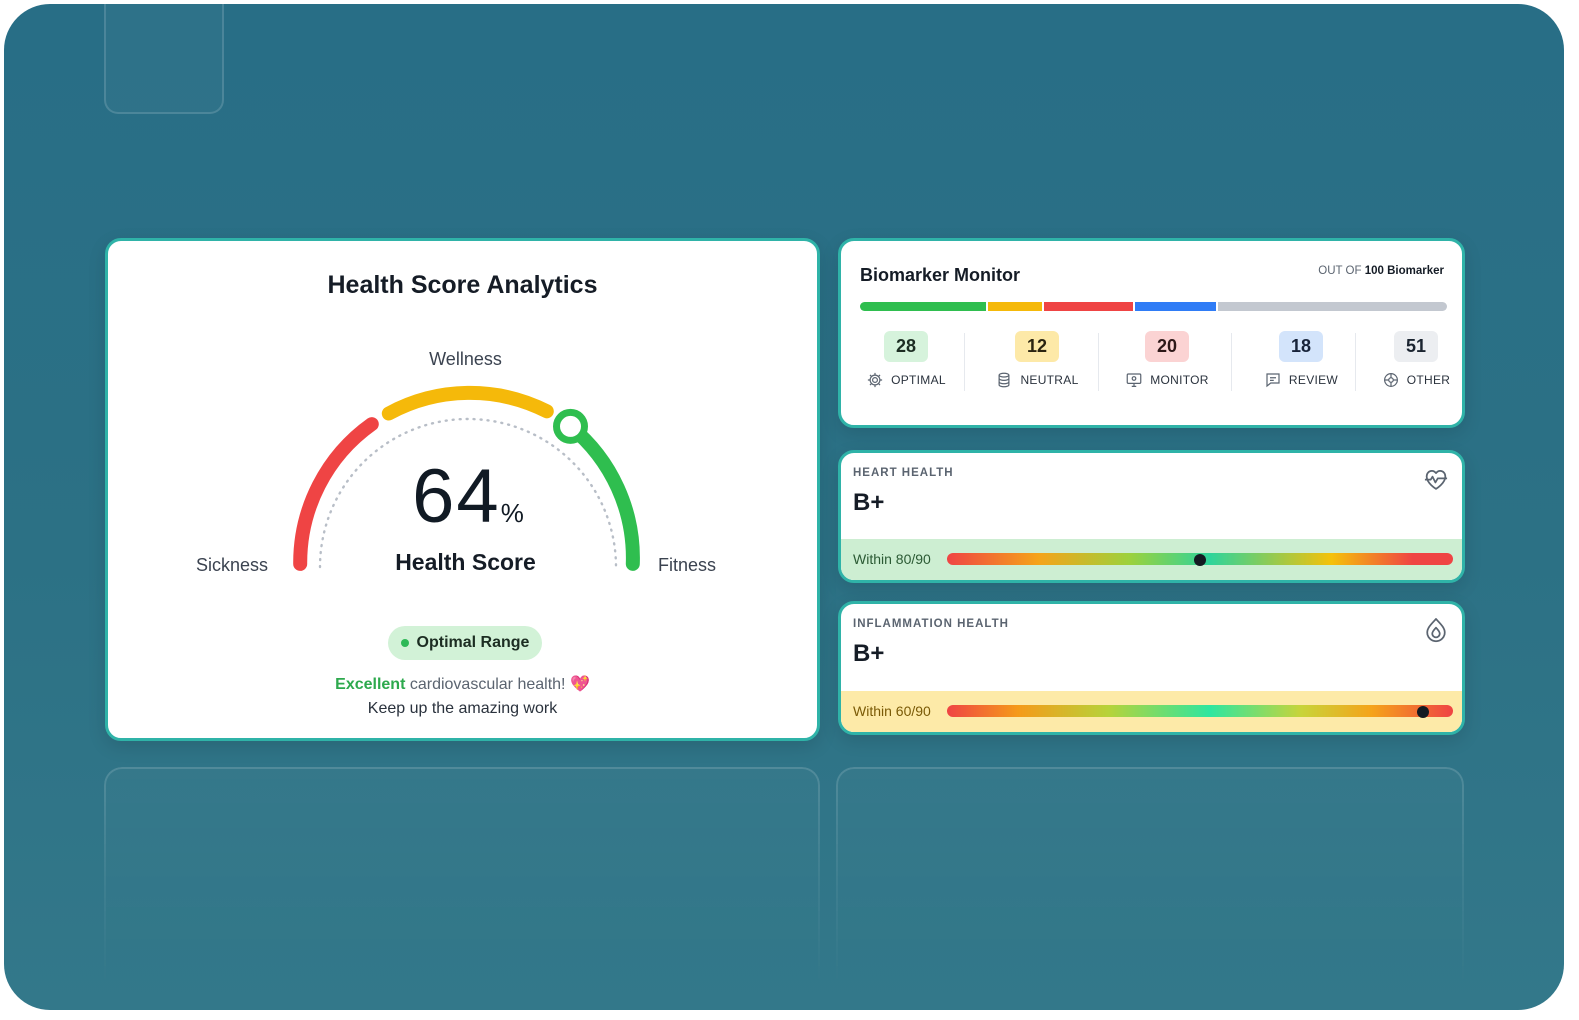 This screenshot has width=1579, height=1020. What do you see at coordinates (570, 426) in the screenshot?
I see `gauge-indicator-knob` at bounding box center [570, 426].